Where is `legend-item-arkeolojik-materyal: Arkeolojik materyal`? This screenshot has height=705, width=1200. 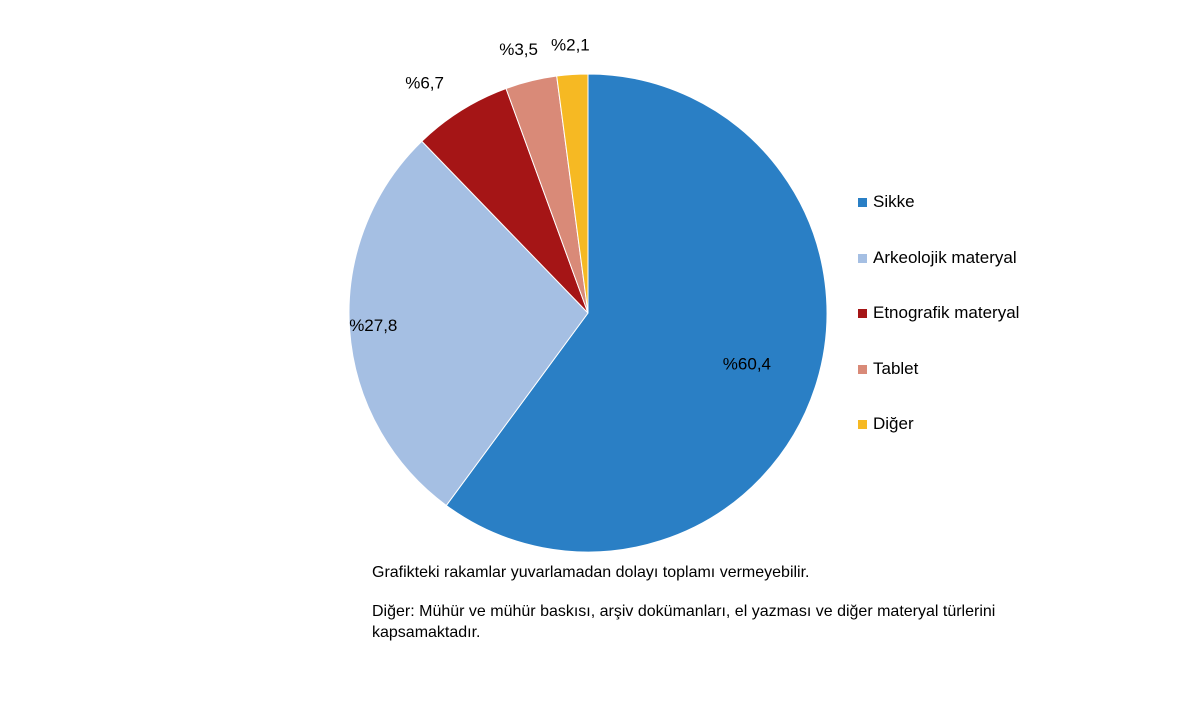 legend-item-arkeolojik-materyal: Arkeolojik materyal is located at coordinates (938, 274).